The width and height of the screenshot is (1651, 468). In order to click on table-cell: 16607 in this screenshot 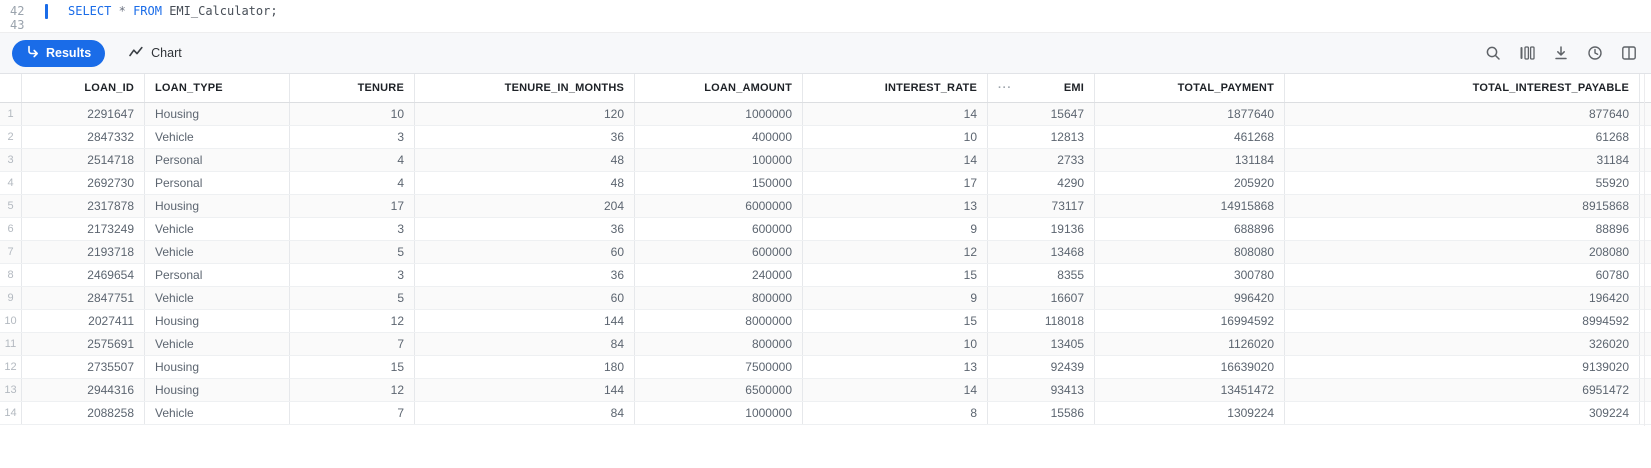, I will do `click(1041, 298)`.